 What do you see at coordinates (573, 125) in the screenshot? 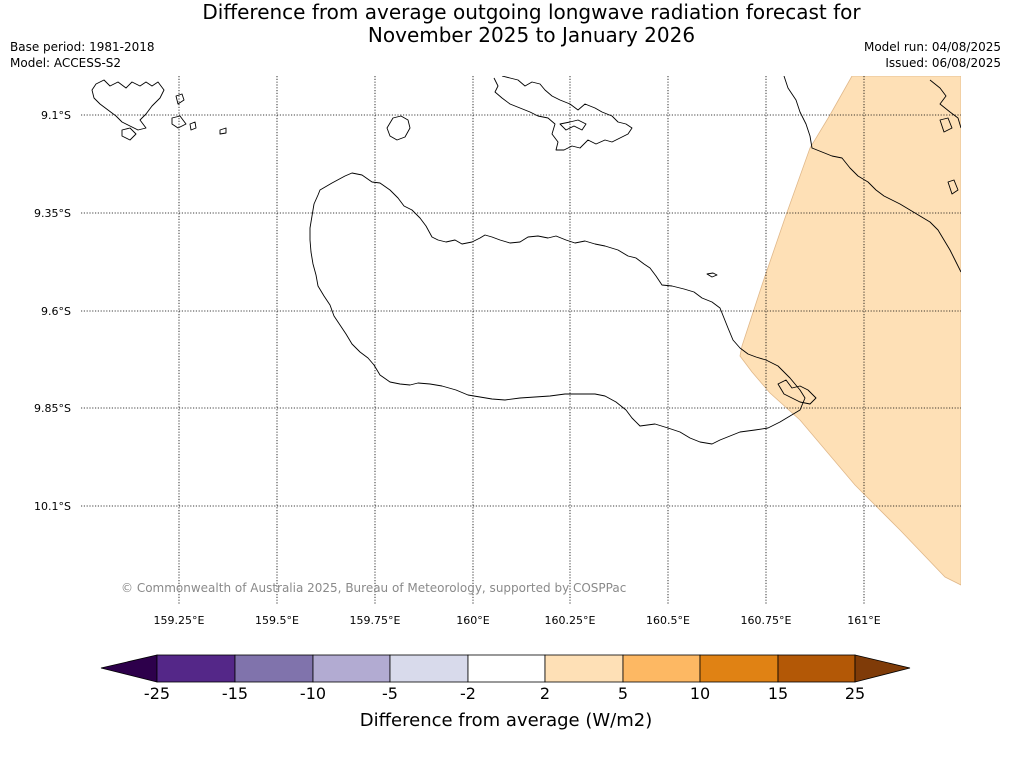
I see `coastline-florida-inner` at bounding box center [573, 125].